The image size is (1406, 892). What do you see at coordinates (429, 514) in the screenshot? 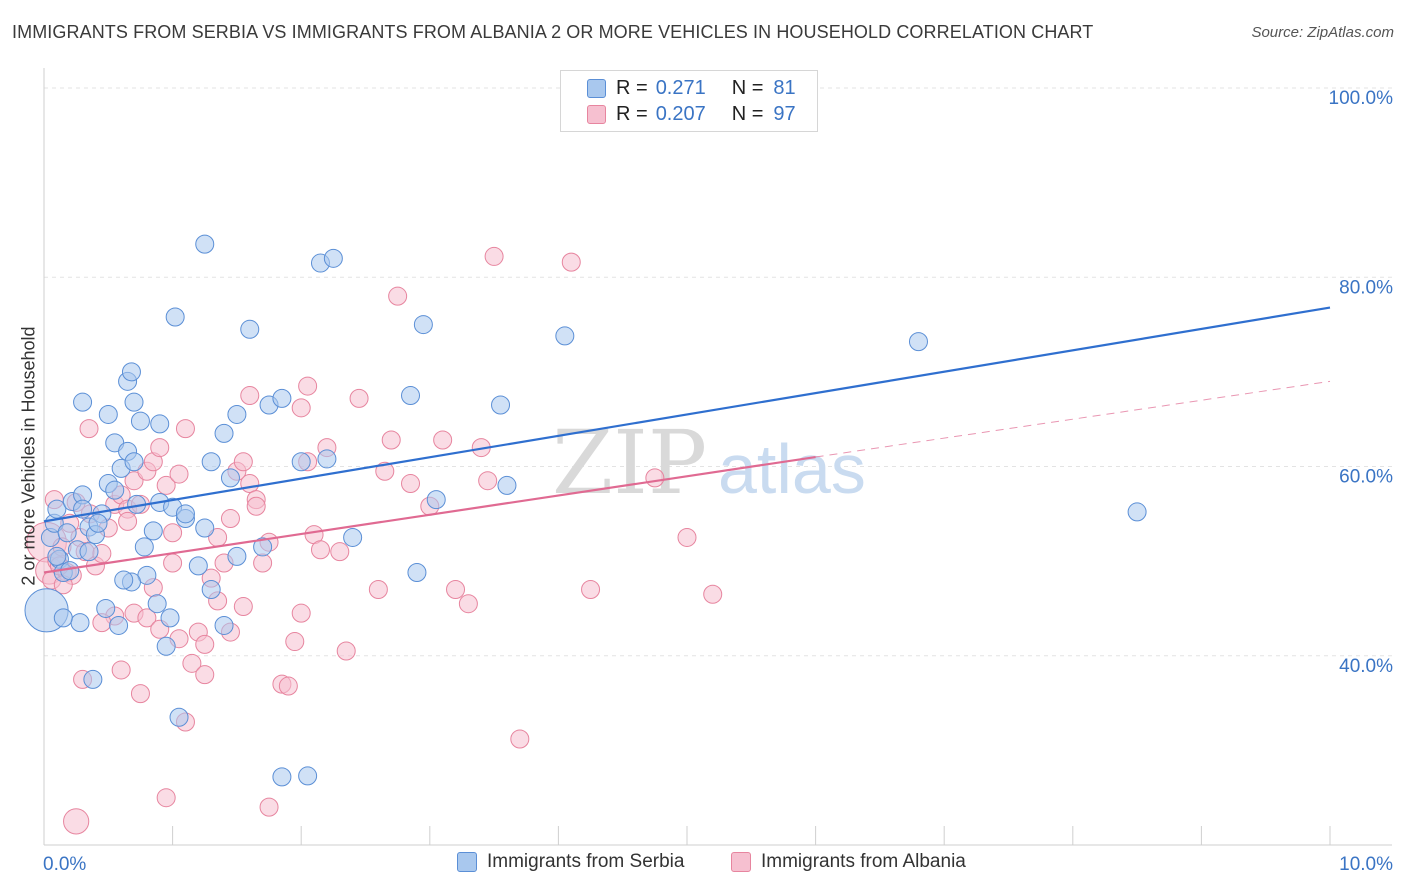
I see `albania-trend-line` at bounding box center [429, 514].